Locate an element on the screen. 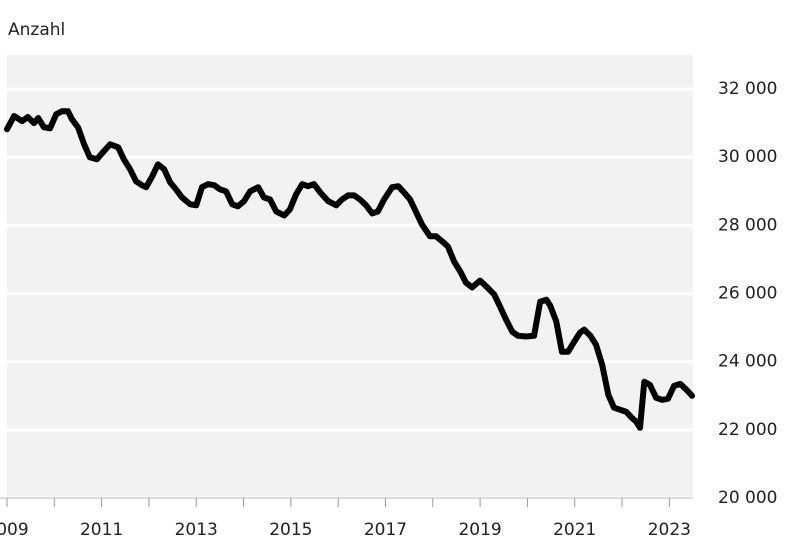 This screenshot has width=789, height=540. y-tick-label: 22 000 is located at coordinates (747, 430).